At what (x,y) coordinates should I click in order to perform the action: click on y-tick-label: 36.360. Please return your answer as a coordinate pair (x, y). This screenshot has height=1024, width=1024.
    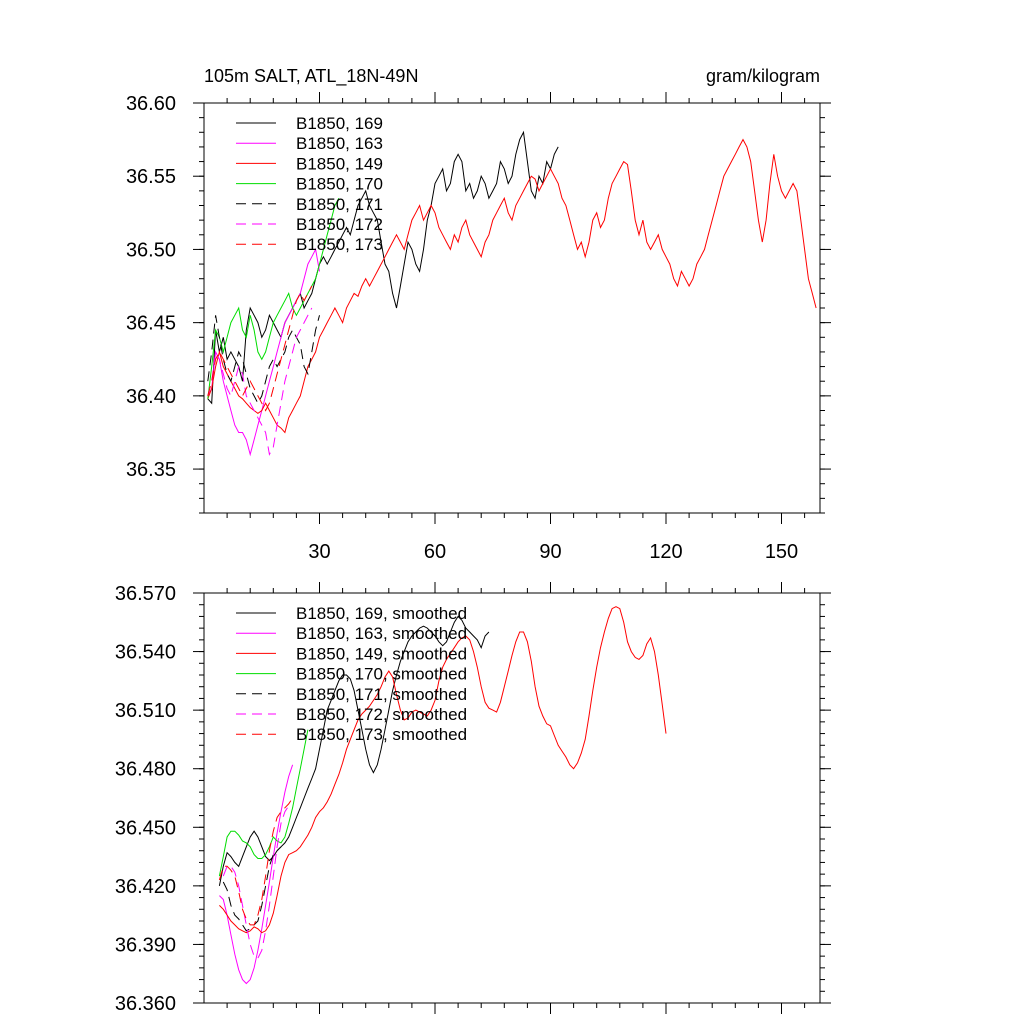
    Looking at the image, I should click on (145, 1004).